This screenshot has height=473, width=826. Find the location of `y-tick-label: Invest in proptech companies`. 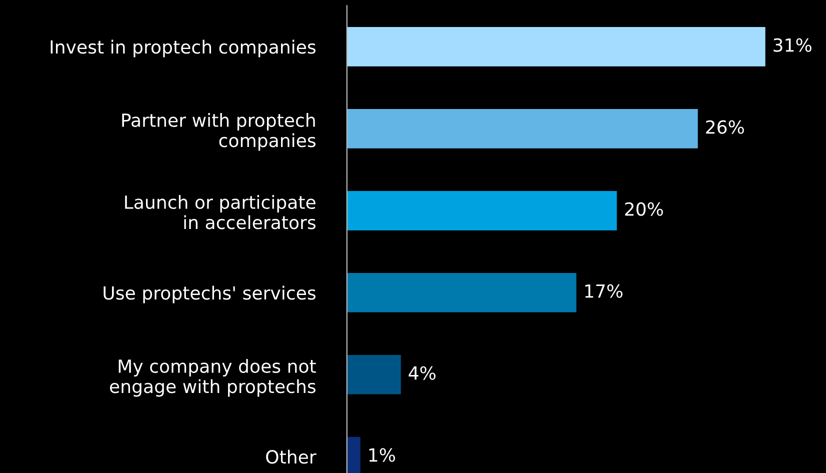

y-tick-label: Invest in proptech companies is located at coordinates (183, 49).